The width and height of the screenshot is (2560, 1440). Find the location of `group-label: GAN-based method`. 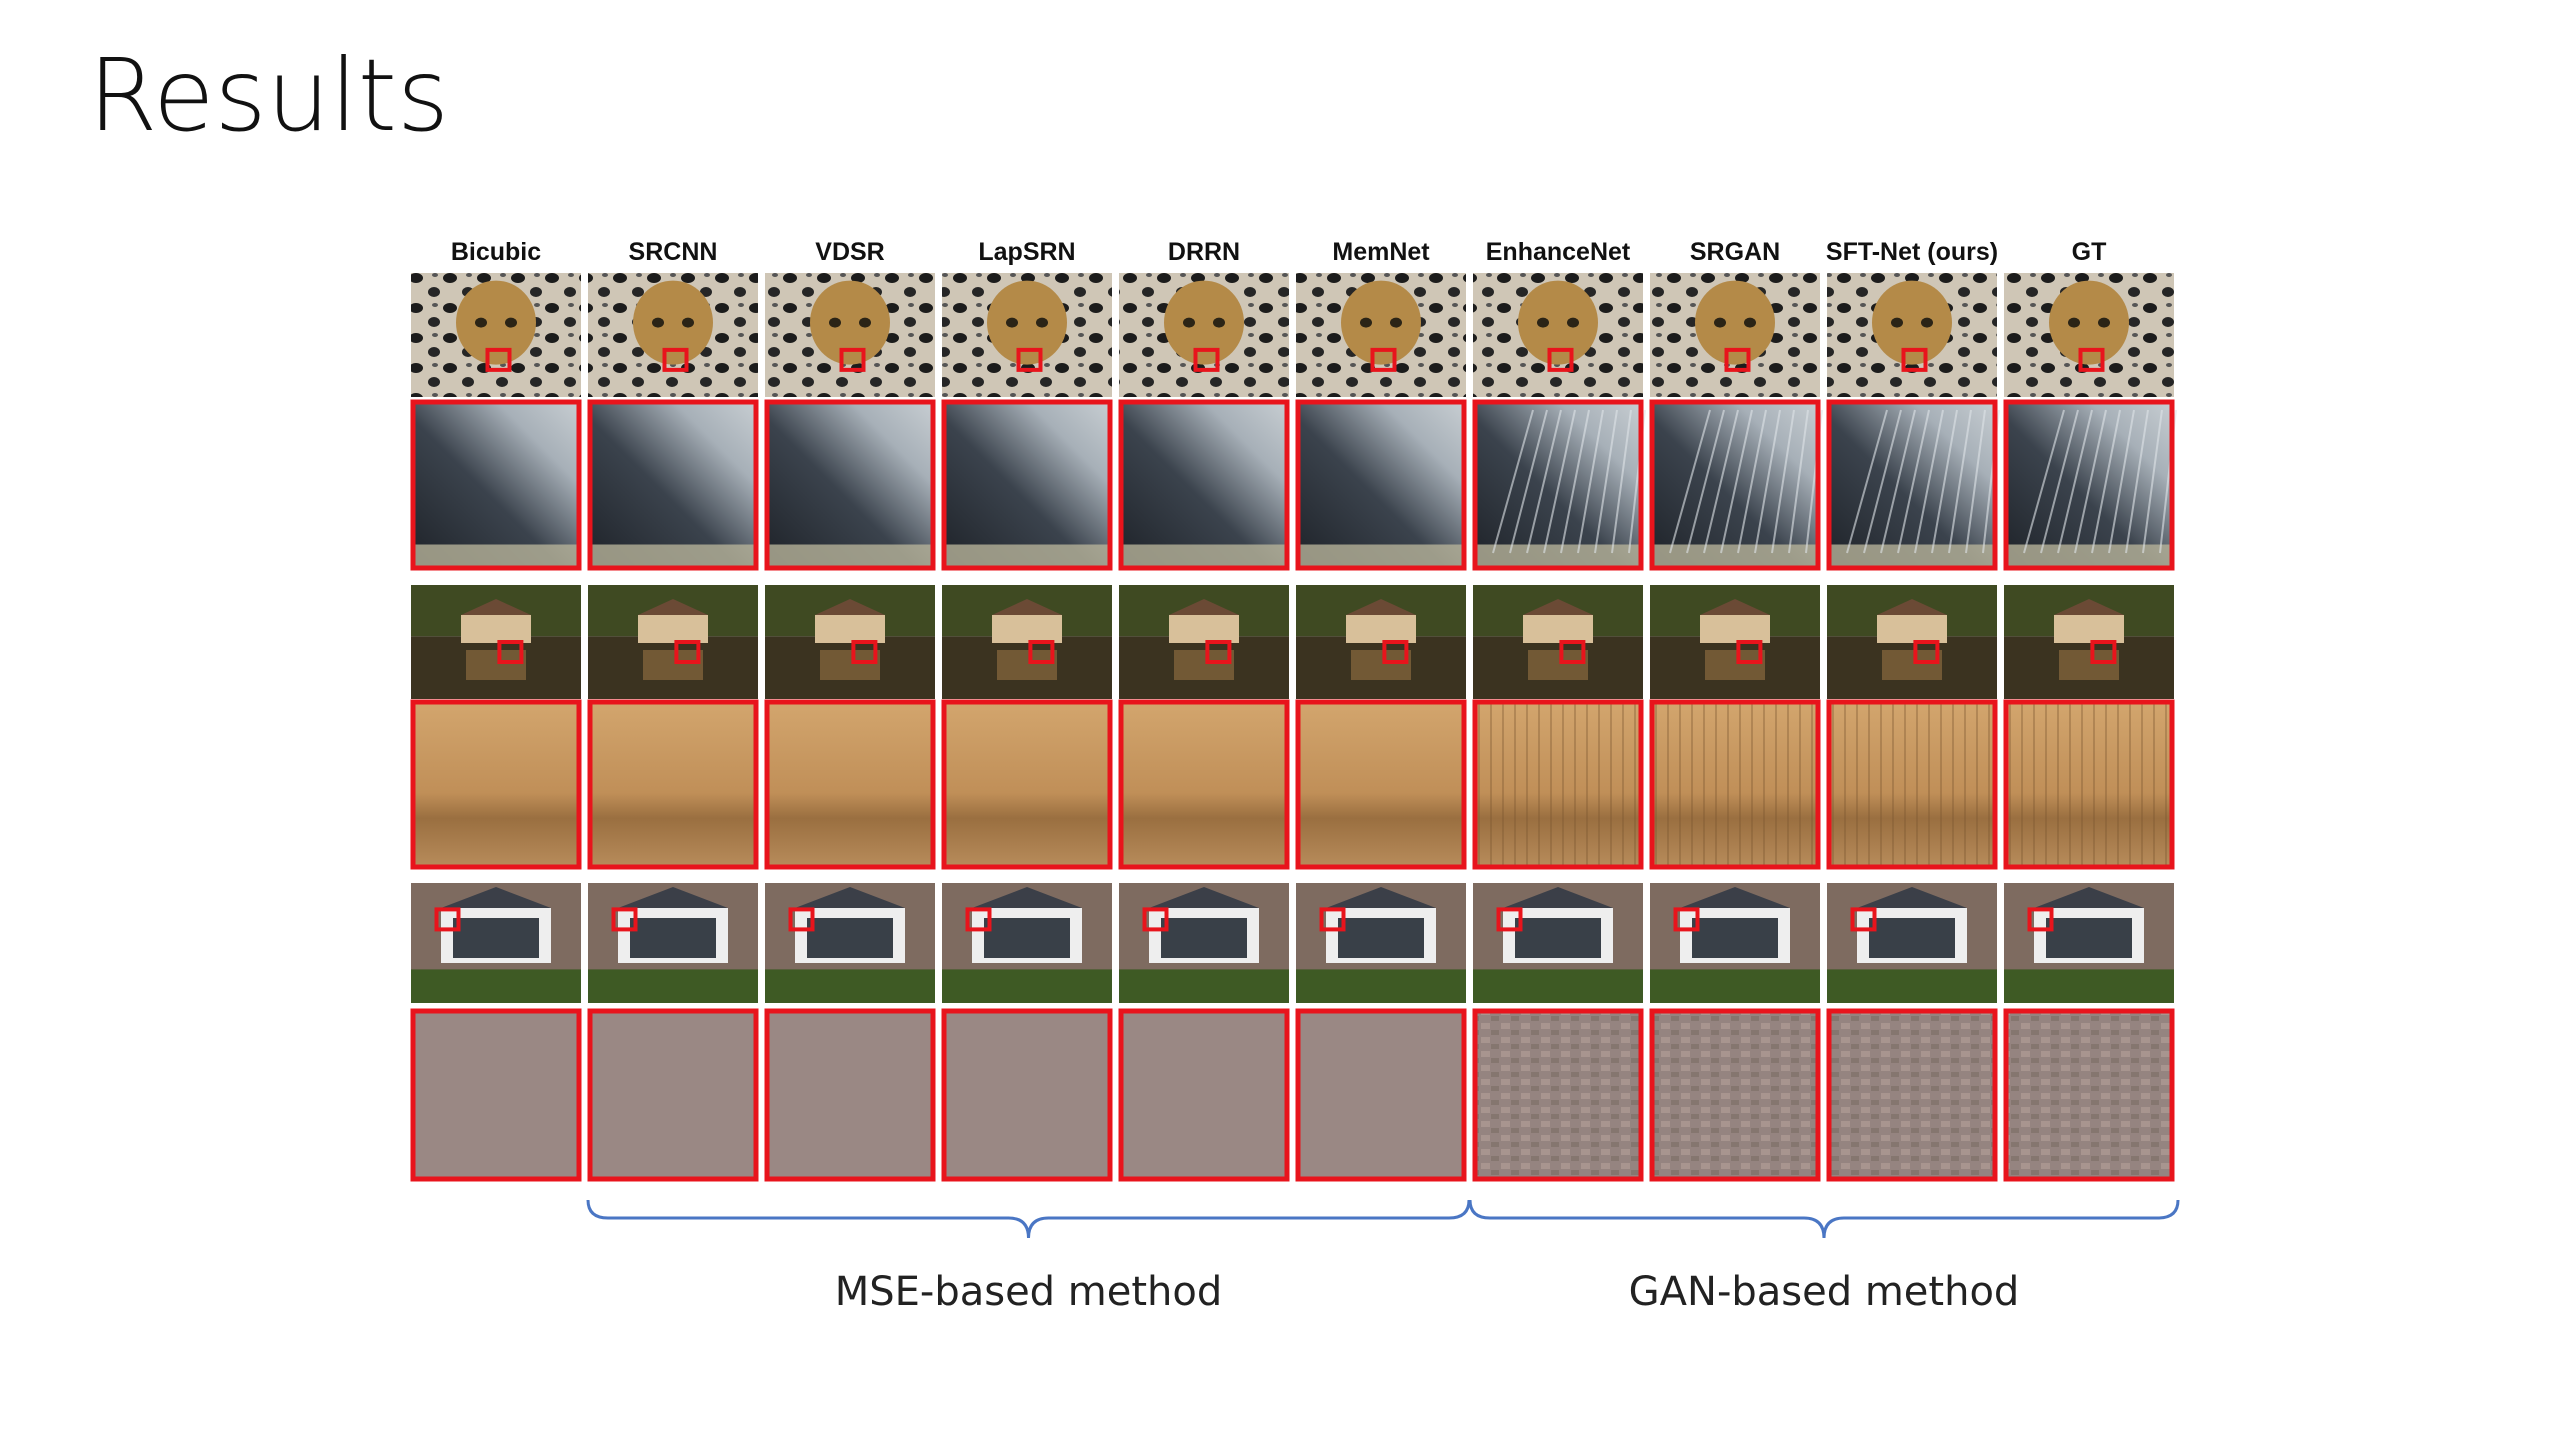

group-label: GAN-based method is located at coordinates (1824, 1292).